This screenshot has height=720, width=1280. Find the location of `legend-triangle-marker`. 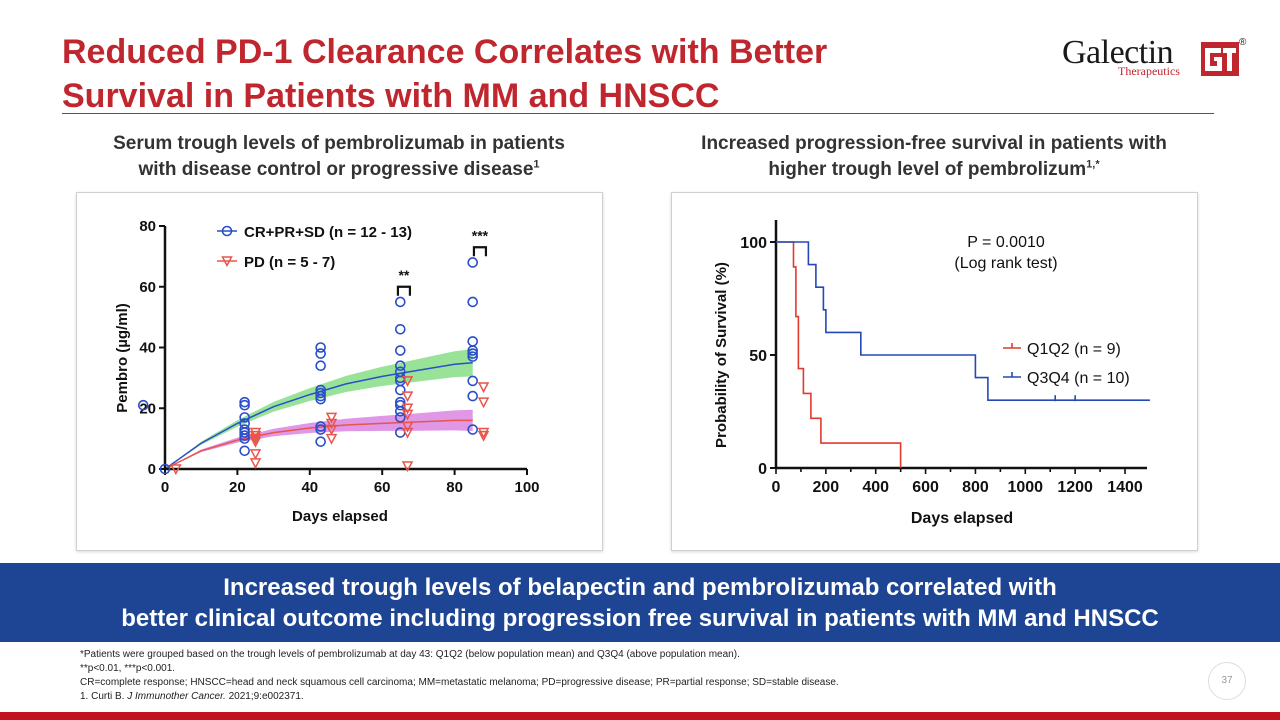

legend-triangle-marker is located at coordinates (227, 262).